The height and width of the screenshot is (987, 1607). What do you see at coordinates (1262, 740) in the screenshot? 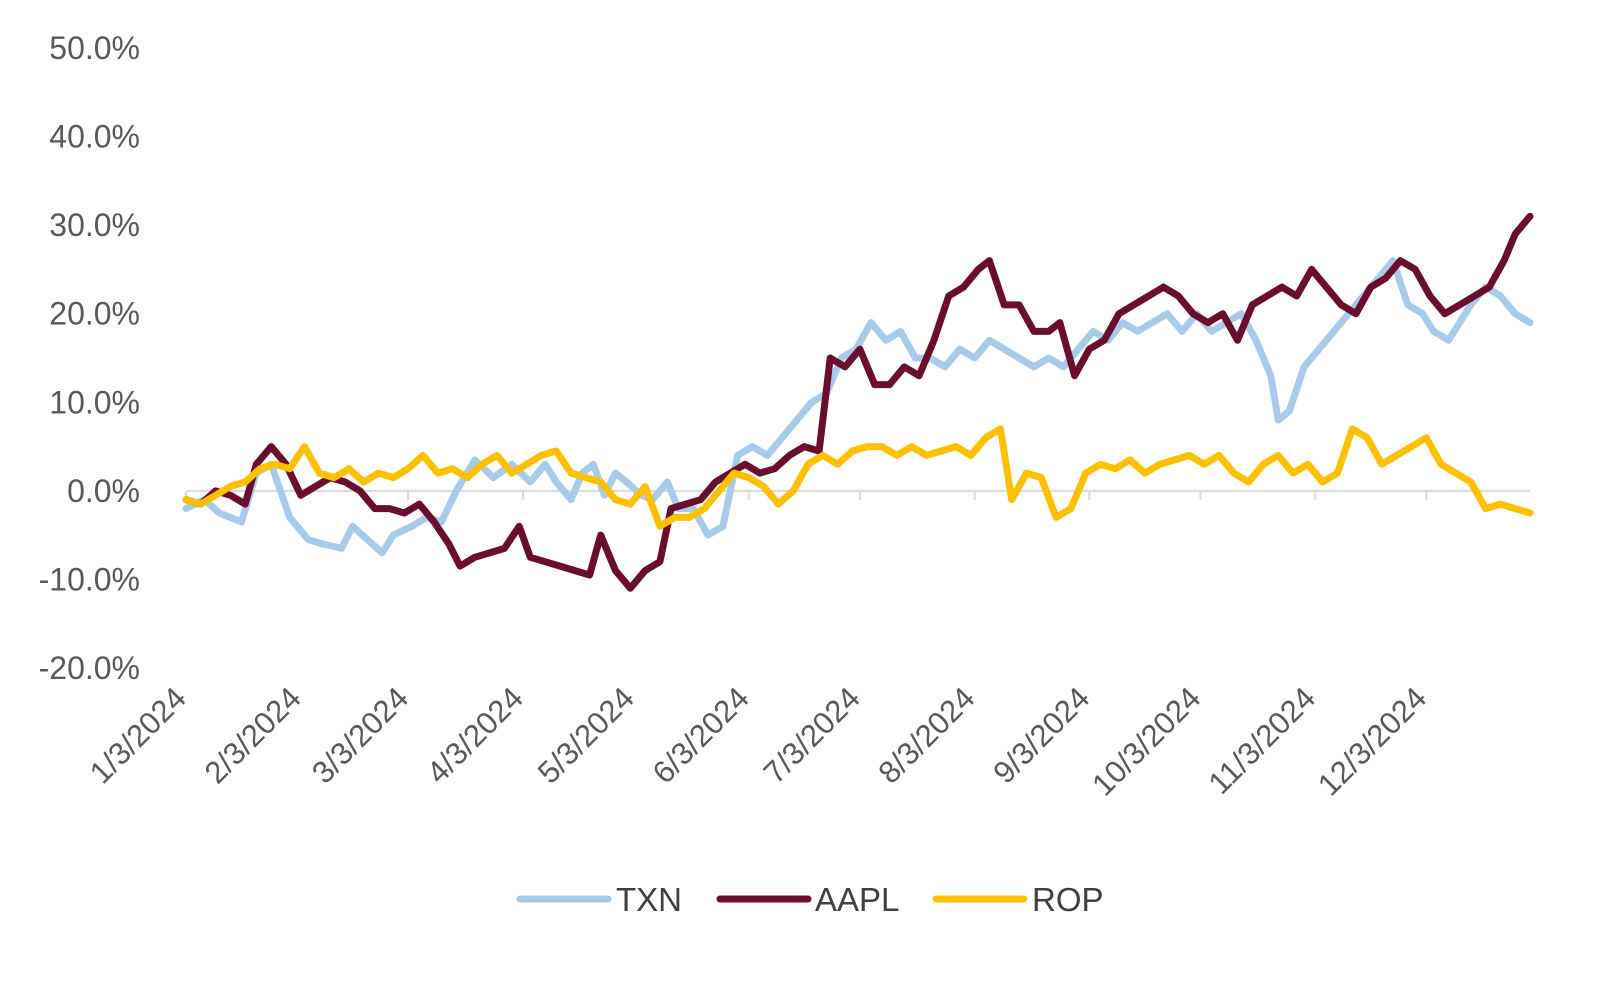
I see `x-tick-label: 11/3/2024` at bounding box center [1262, 740].